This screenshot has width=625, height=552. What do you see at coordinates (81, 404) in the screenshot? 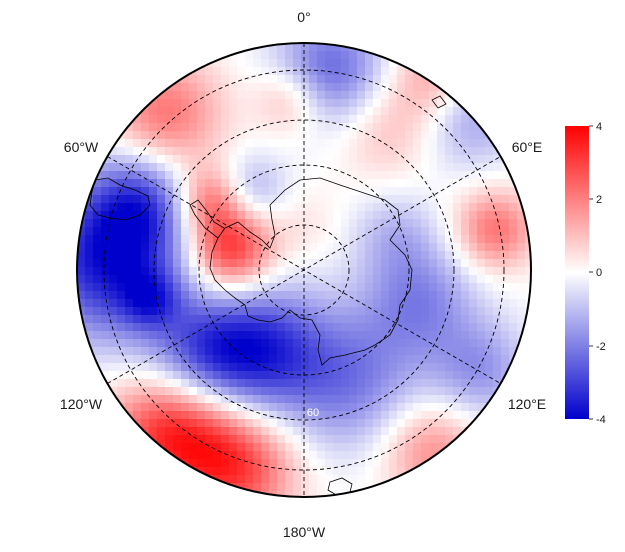
I see `lon-label-120w: 120°W` at bounding box center [81, 404].